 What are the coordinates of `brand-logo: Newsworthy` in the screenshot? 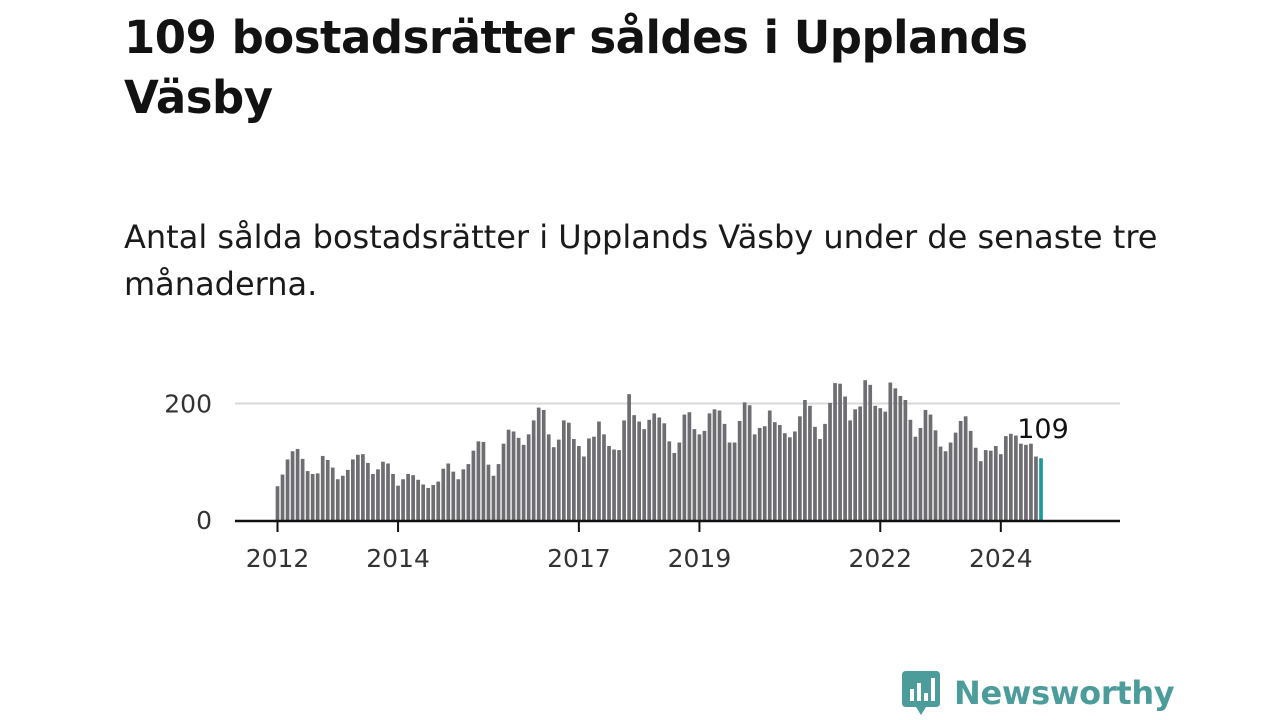 It's located at (1037, 693).